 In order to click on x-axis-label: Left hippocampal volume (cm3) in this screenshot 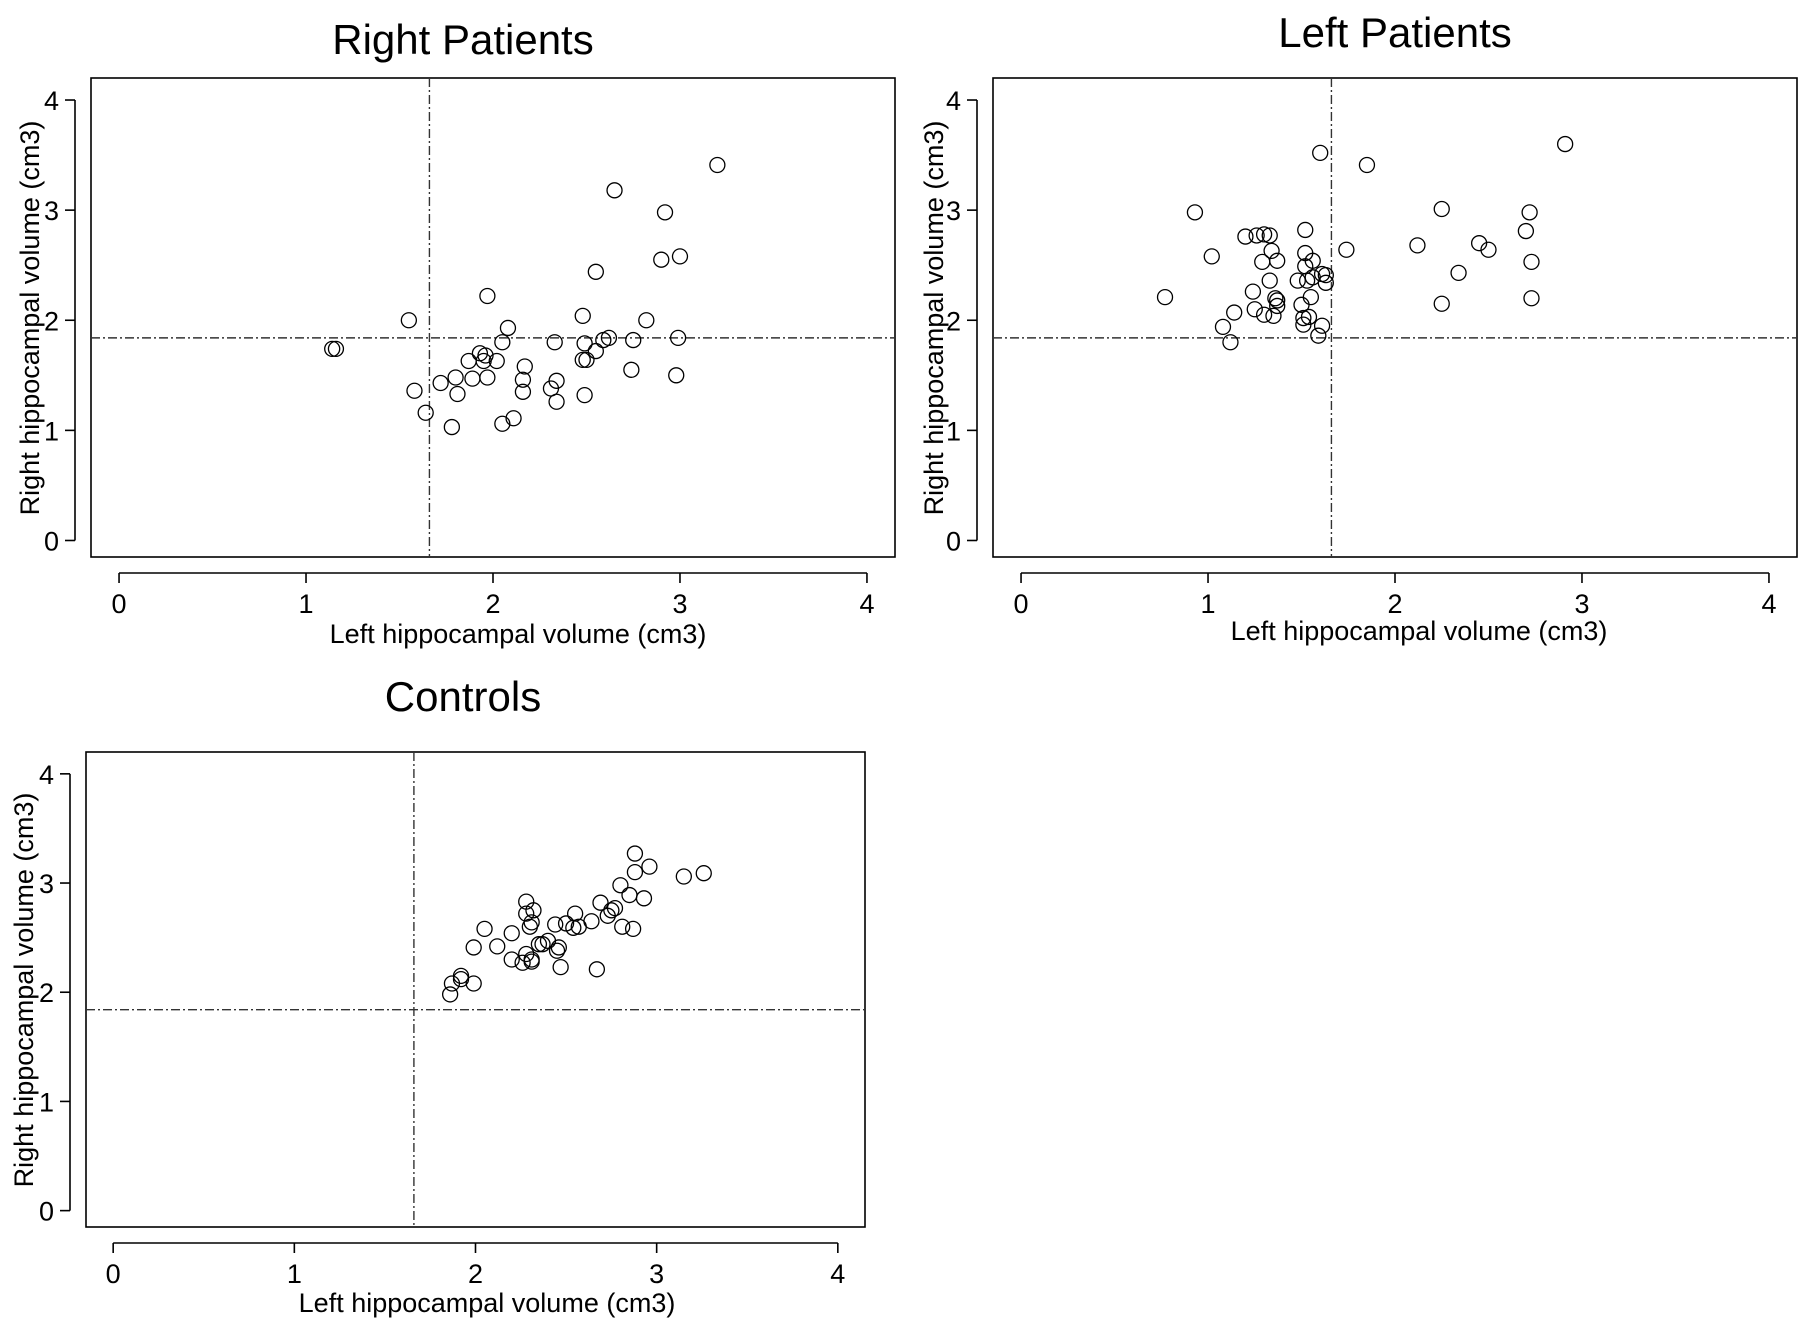, I will do `click(1419, 631)`.